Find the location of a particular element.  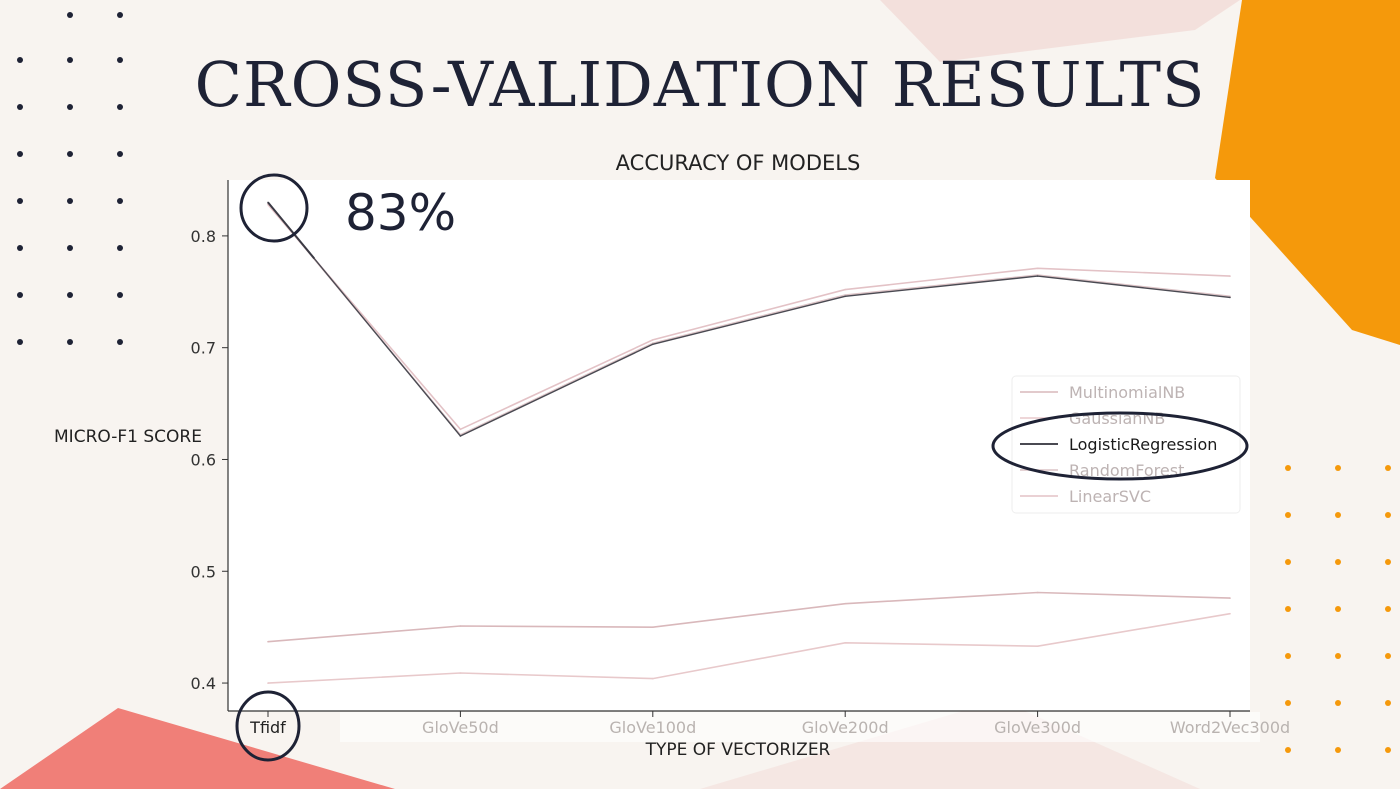

data-point-logisticregression-glove50d is located at coordinates (460, 436).